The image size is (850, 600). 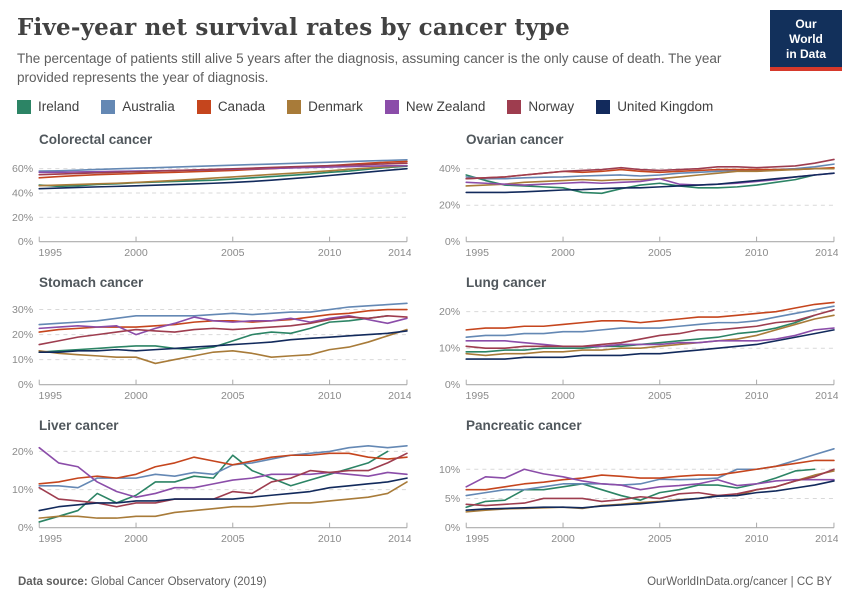 I want to click on owid-cancer-link: OurWorldInData.org/cancer | CC BY, so click(x=739, y=582).